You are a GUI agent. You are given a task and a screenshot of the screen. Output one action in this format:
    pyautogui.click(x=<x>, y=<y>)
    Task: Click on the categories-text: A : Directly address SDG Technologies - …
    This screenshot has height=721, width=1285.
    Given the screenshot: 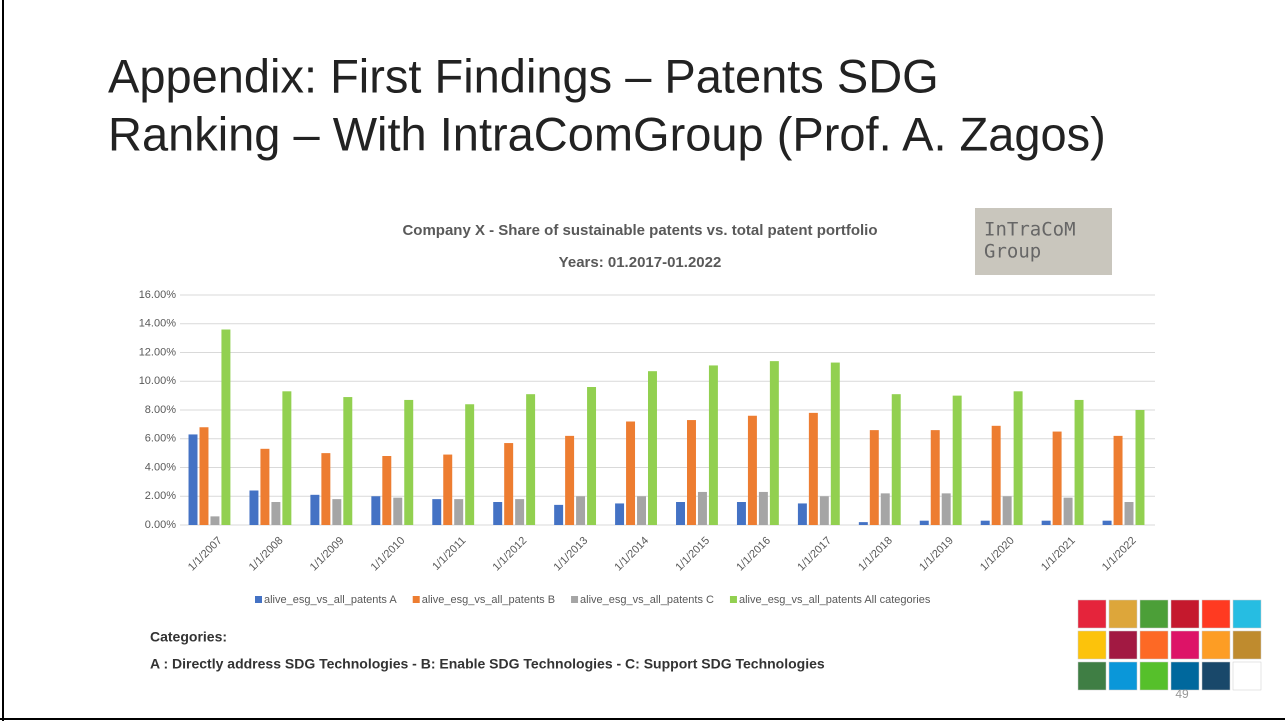 What is the action you would take?
    pyautogui.click(x=487, y=664)
    